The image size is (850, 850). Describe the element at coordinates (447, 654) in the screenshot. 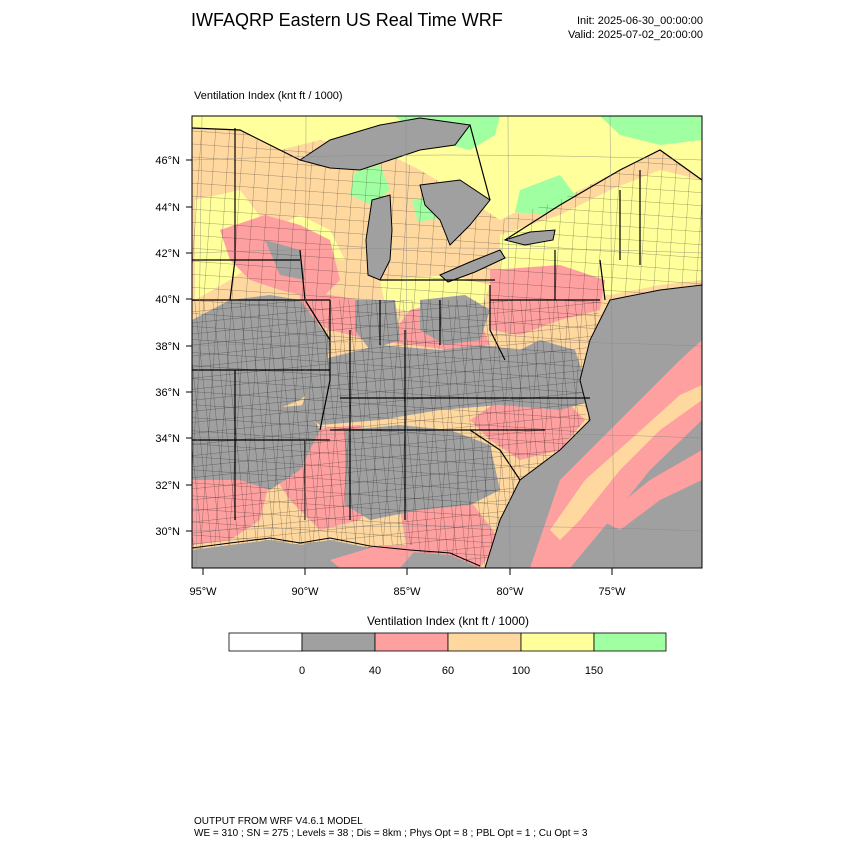

I see `legend-colorbar: 0 40 60 100 150` at that location.